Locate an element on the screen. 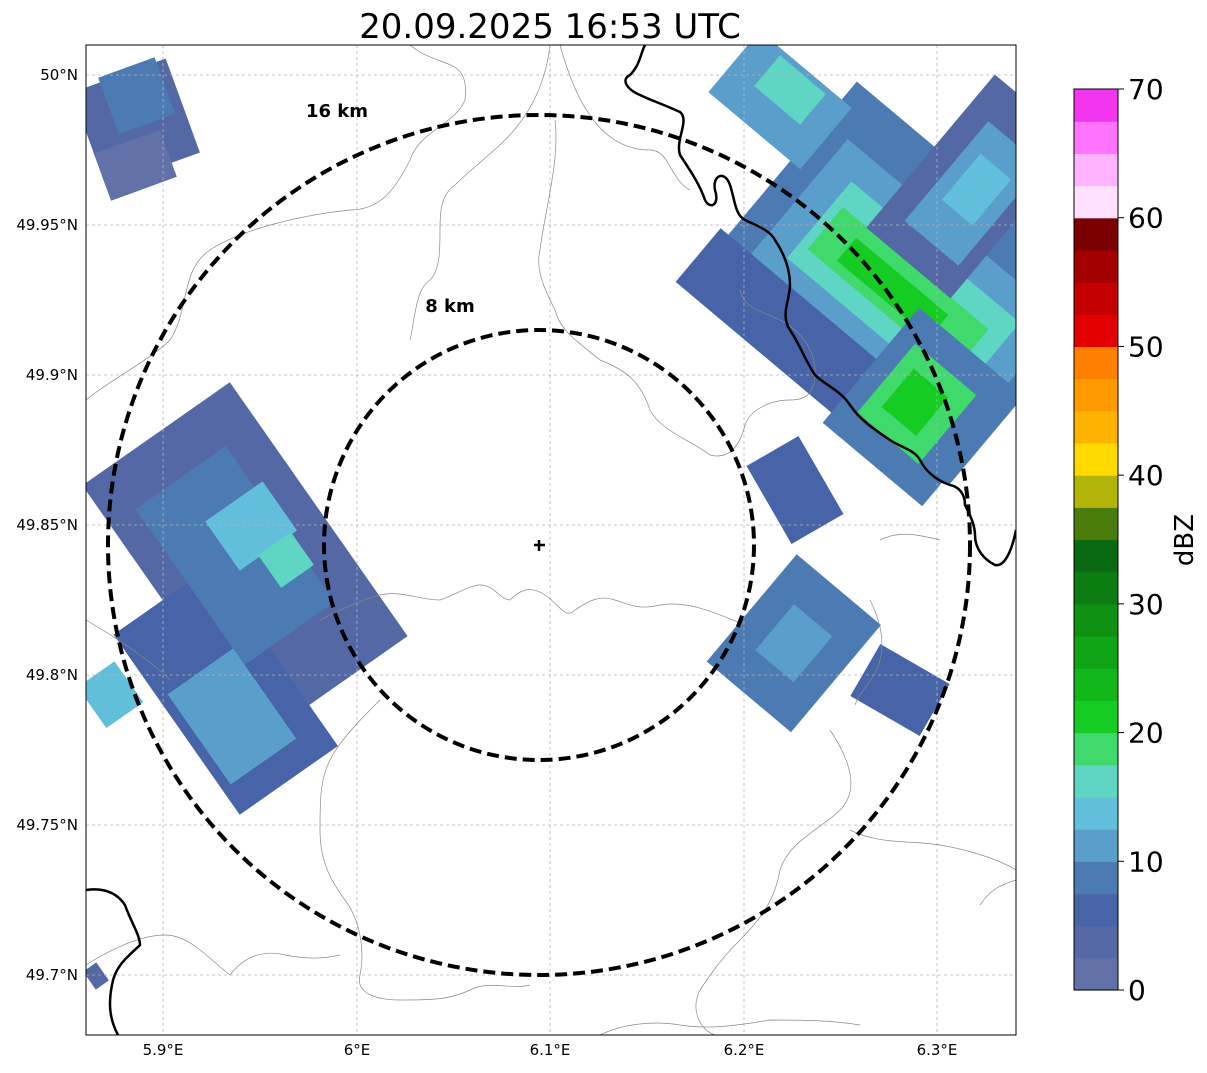  lon-tick-label: 6.1°E is located at coordinates (550, 1050).